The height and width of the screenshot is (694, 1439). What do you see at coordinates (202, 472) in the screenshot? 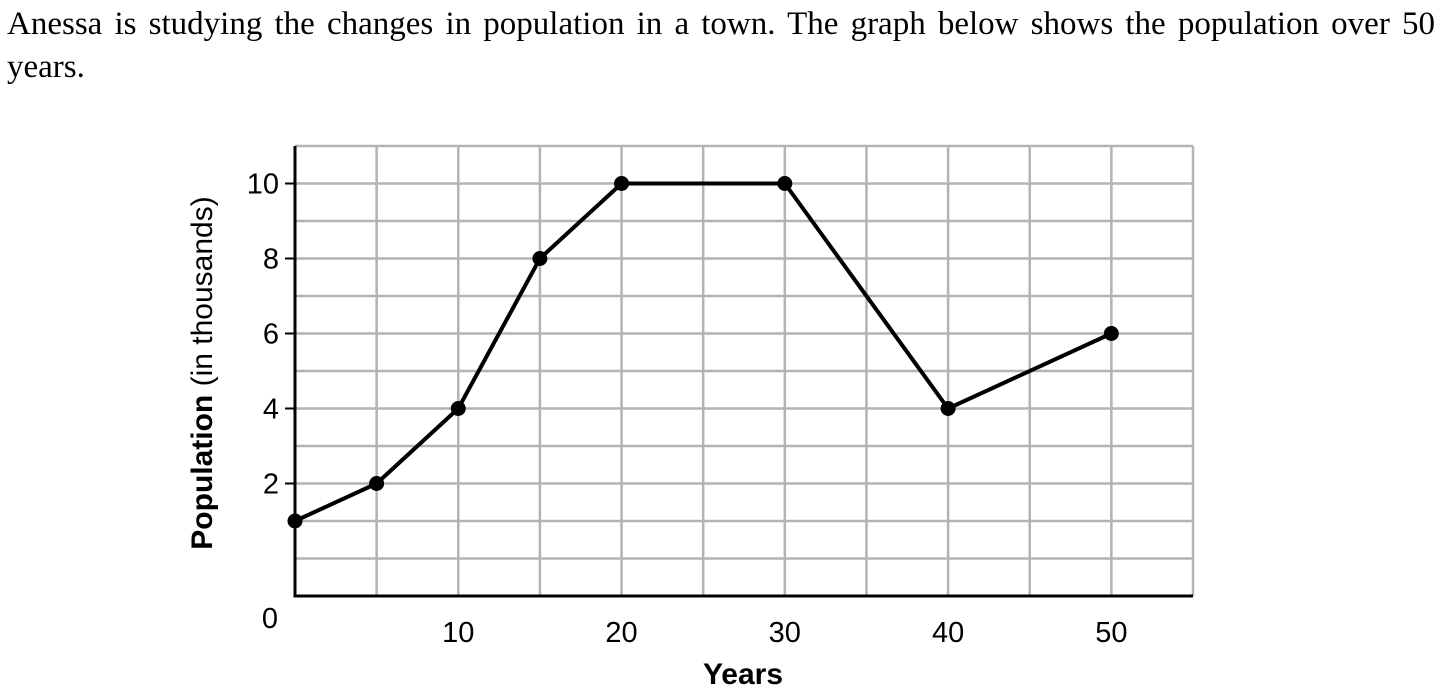
I see `y-axis-title-main: Population` at bounding box center [202, 472].